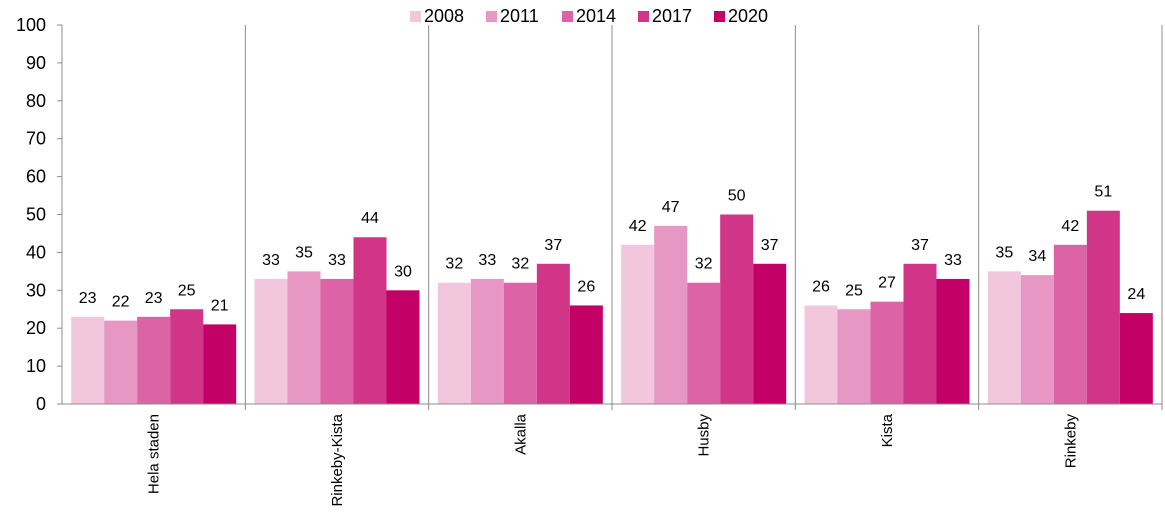 The height and width of the screenshot is (524, 1165). I want to click on data-label: 24, so click(1136, 294).